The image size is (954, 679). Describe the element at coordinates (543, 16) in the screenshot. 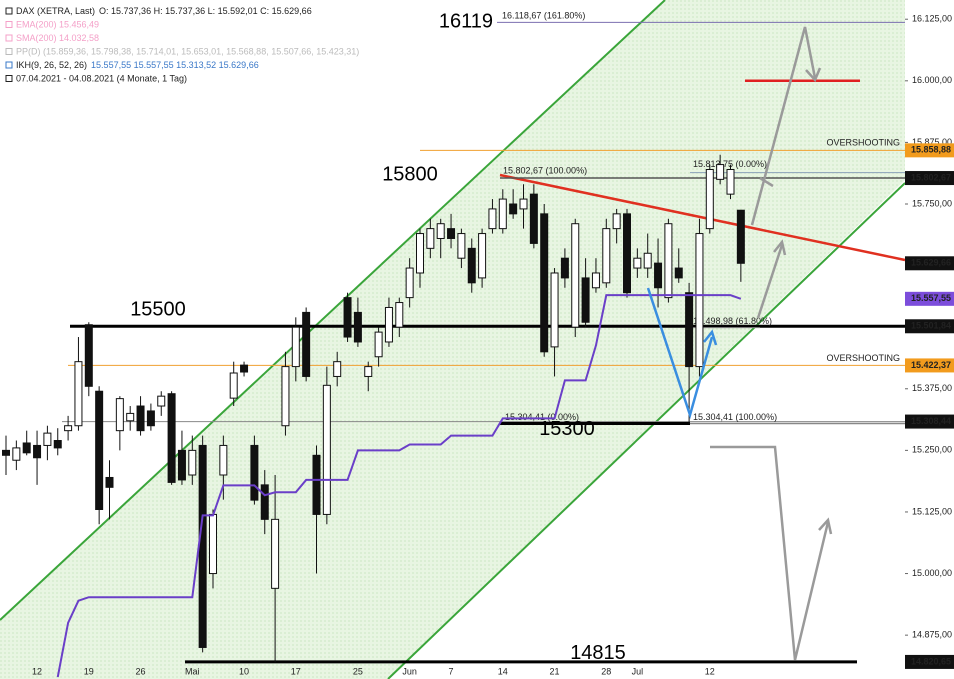

I see `level-label: 16.118,67 (161.80%)` at that location.